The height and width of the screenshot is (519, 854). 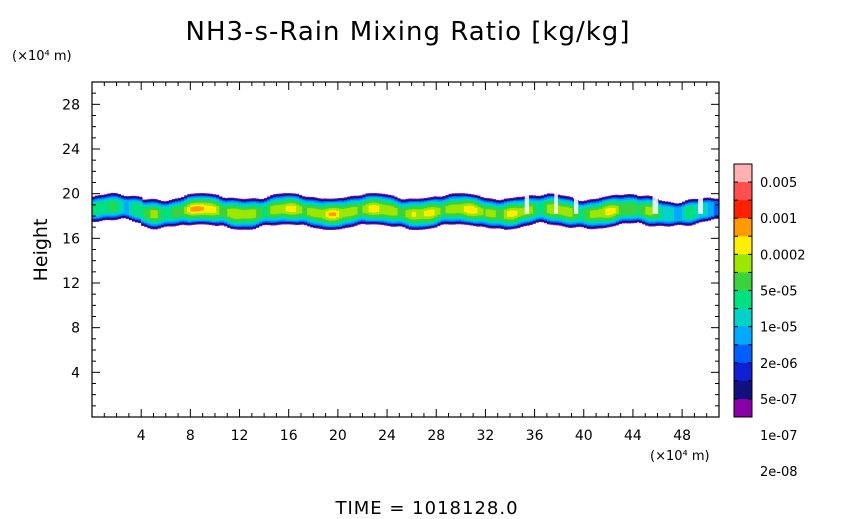 I want to click on y-axis-unit: (×10⁴ m), so click(x=42, y=56).